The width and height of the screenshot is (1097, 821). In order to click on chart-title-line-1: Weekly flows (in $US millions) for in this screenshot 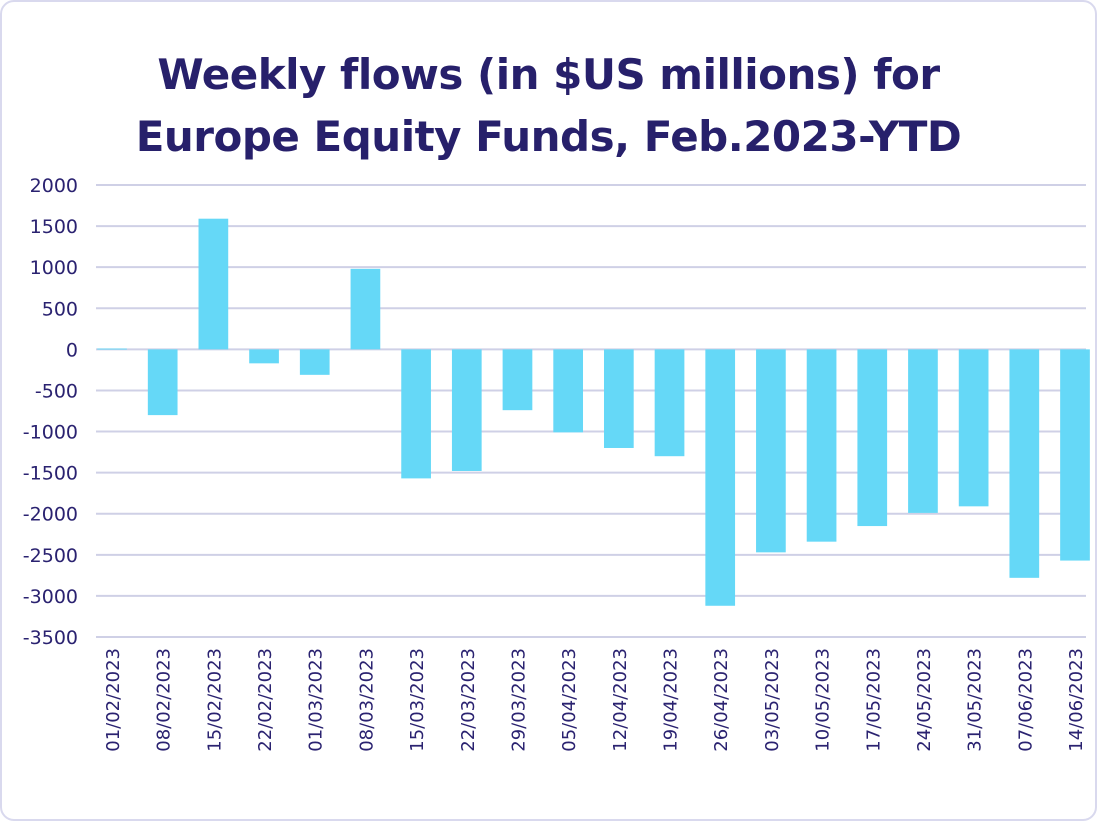, I will do `click(548, 74)`.